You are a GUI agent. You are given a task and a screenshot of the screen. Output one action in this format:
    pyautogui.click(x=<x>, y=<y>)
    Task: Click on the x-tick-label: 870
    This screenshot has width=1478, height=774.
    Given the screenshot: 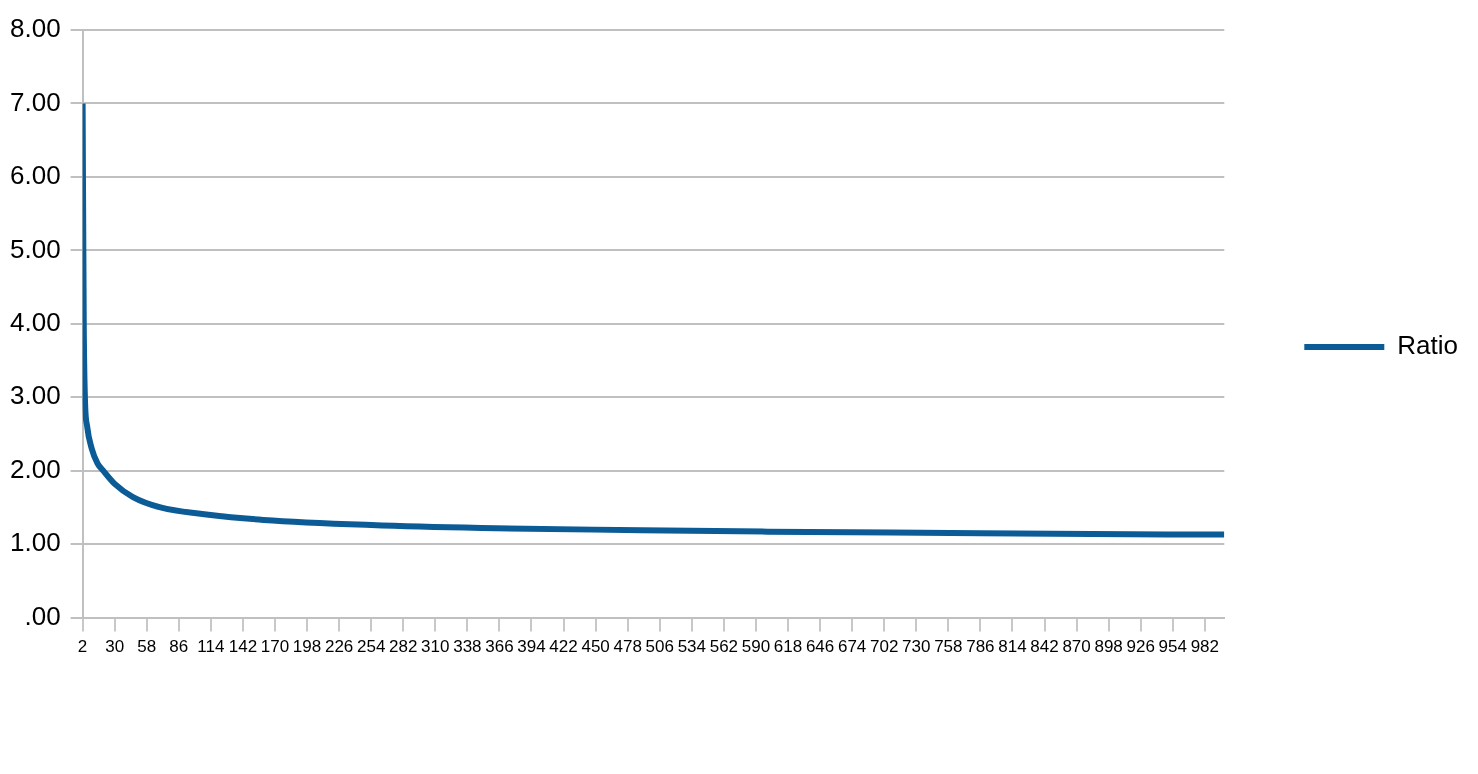 What is the action you would take?
    pyautogui.click(x=1076, y=647)
    